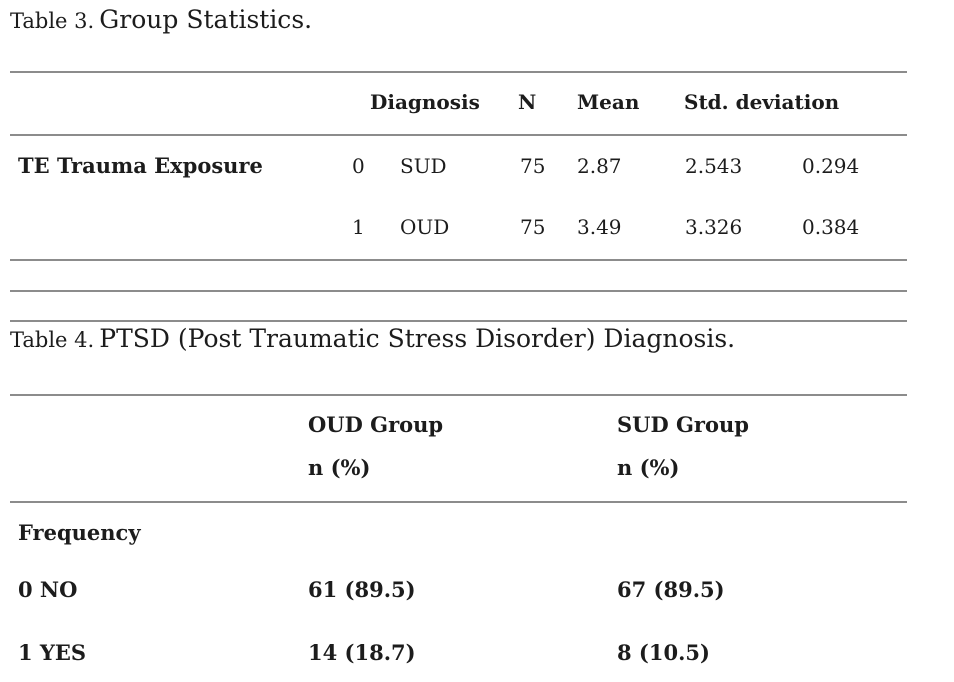  What do you see at coordinates (683, 424) in the screenshot?
I see `table4-header-sud-group: SUD Group` at bounding box center [683, 424].